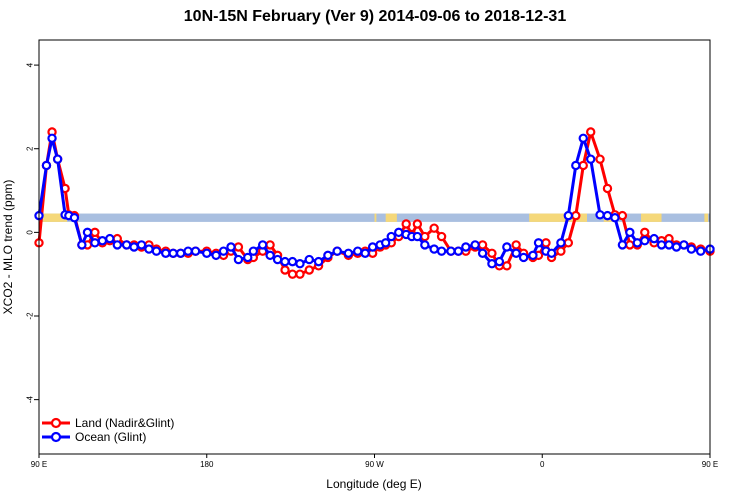 The width and height of the screenshot is (750, 500). I want to click on x-tick-label: 90 W, so click(374, 464).